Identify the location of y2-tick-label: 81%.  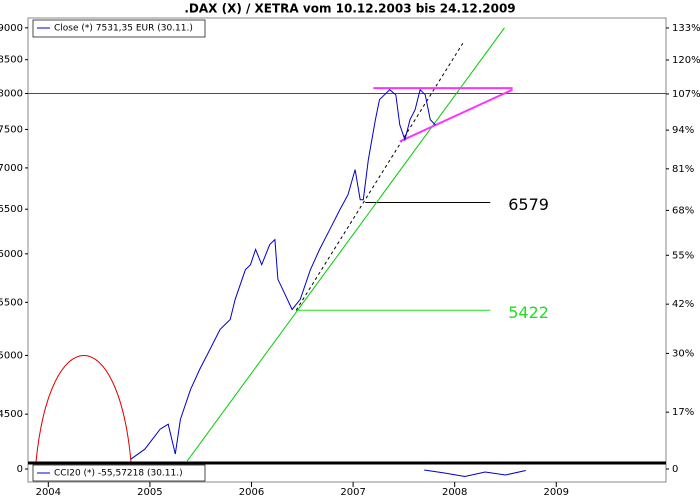
(683, 169).